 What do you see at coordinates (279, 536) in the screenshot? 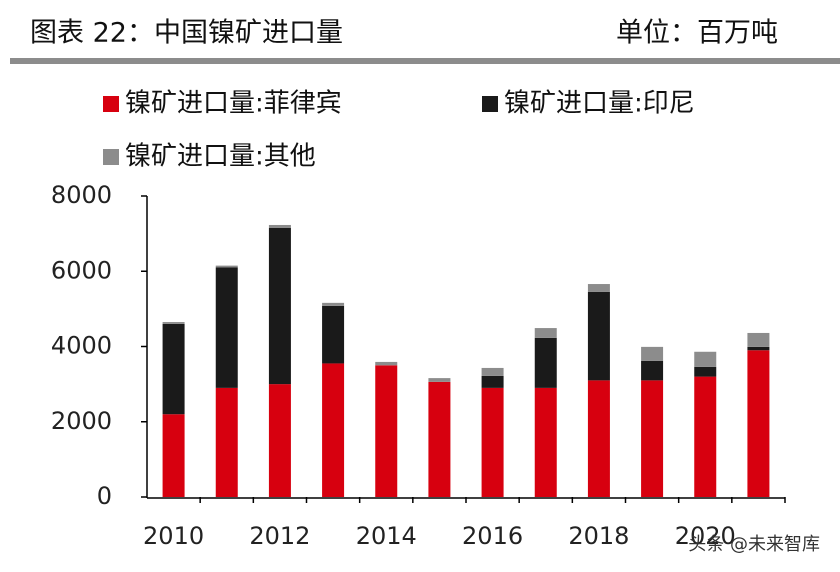
I see `x-tick-label: 2012` at bounding box center [279, 536].